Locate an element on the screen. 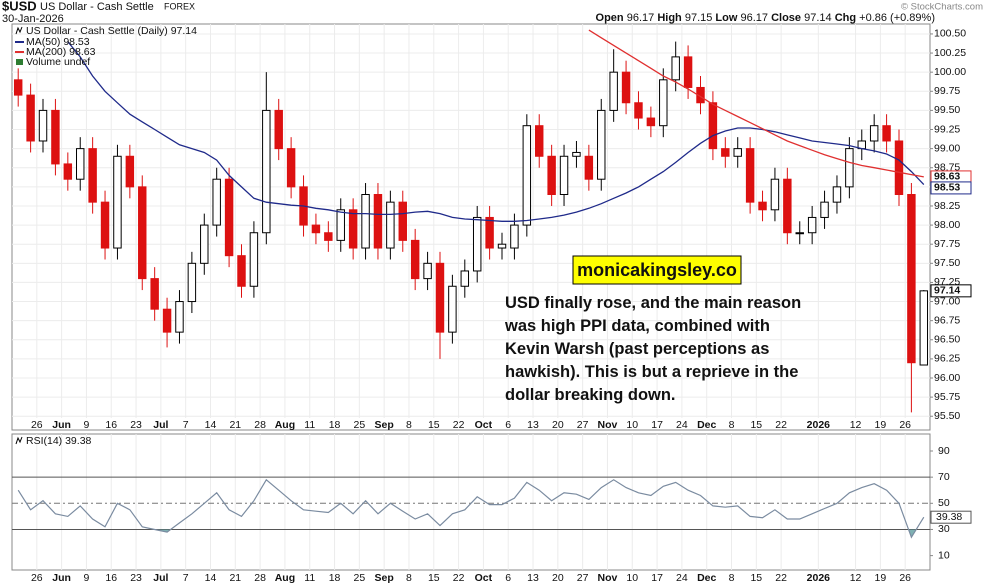 This screenshot has height=586, width=986. x-tick-label: 23 is located at coordinates (136, 425).